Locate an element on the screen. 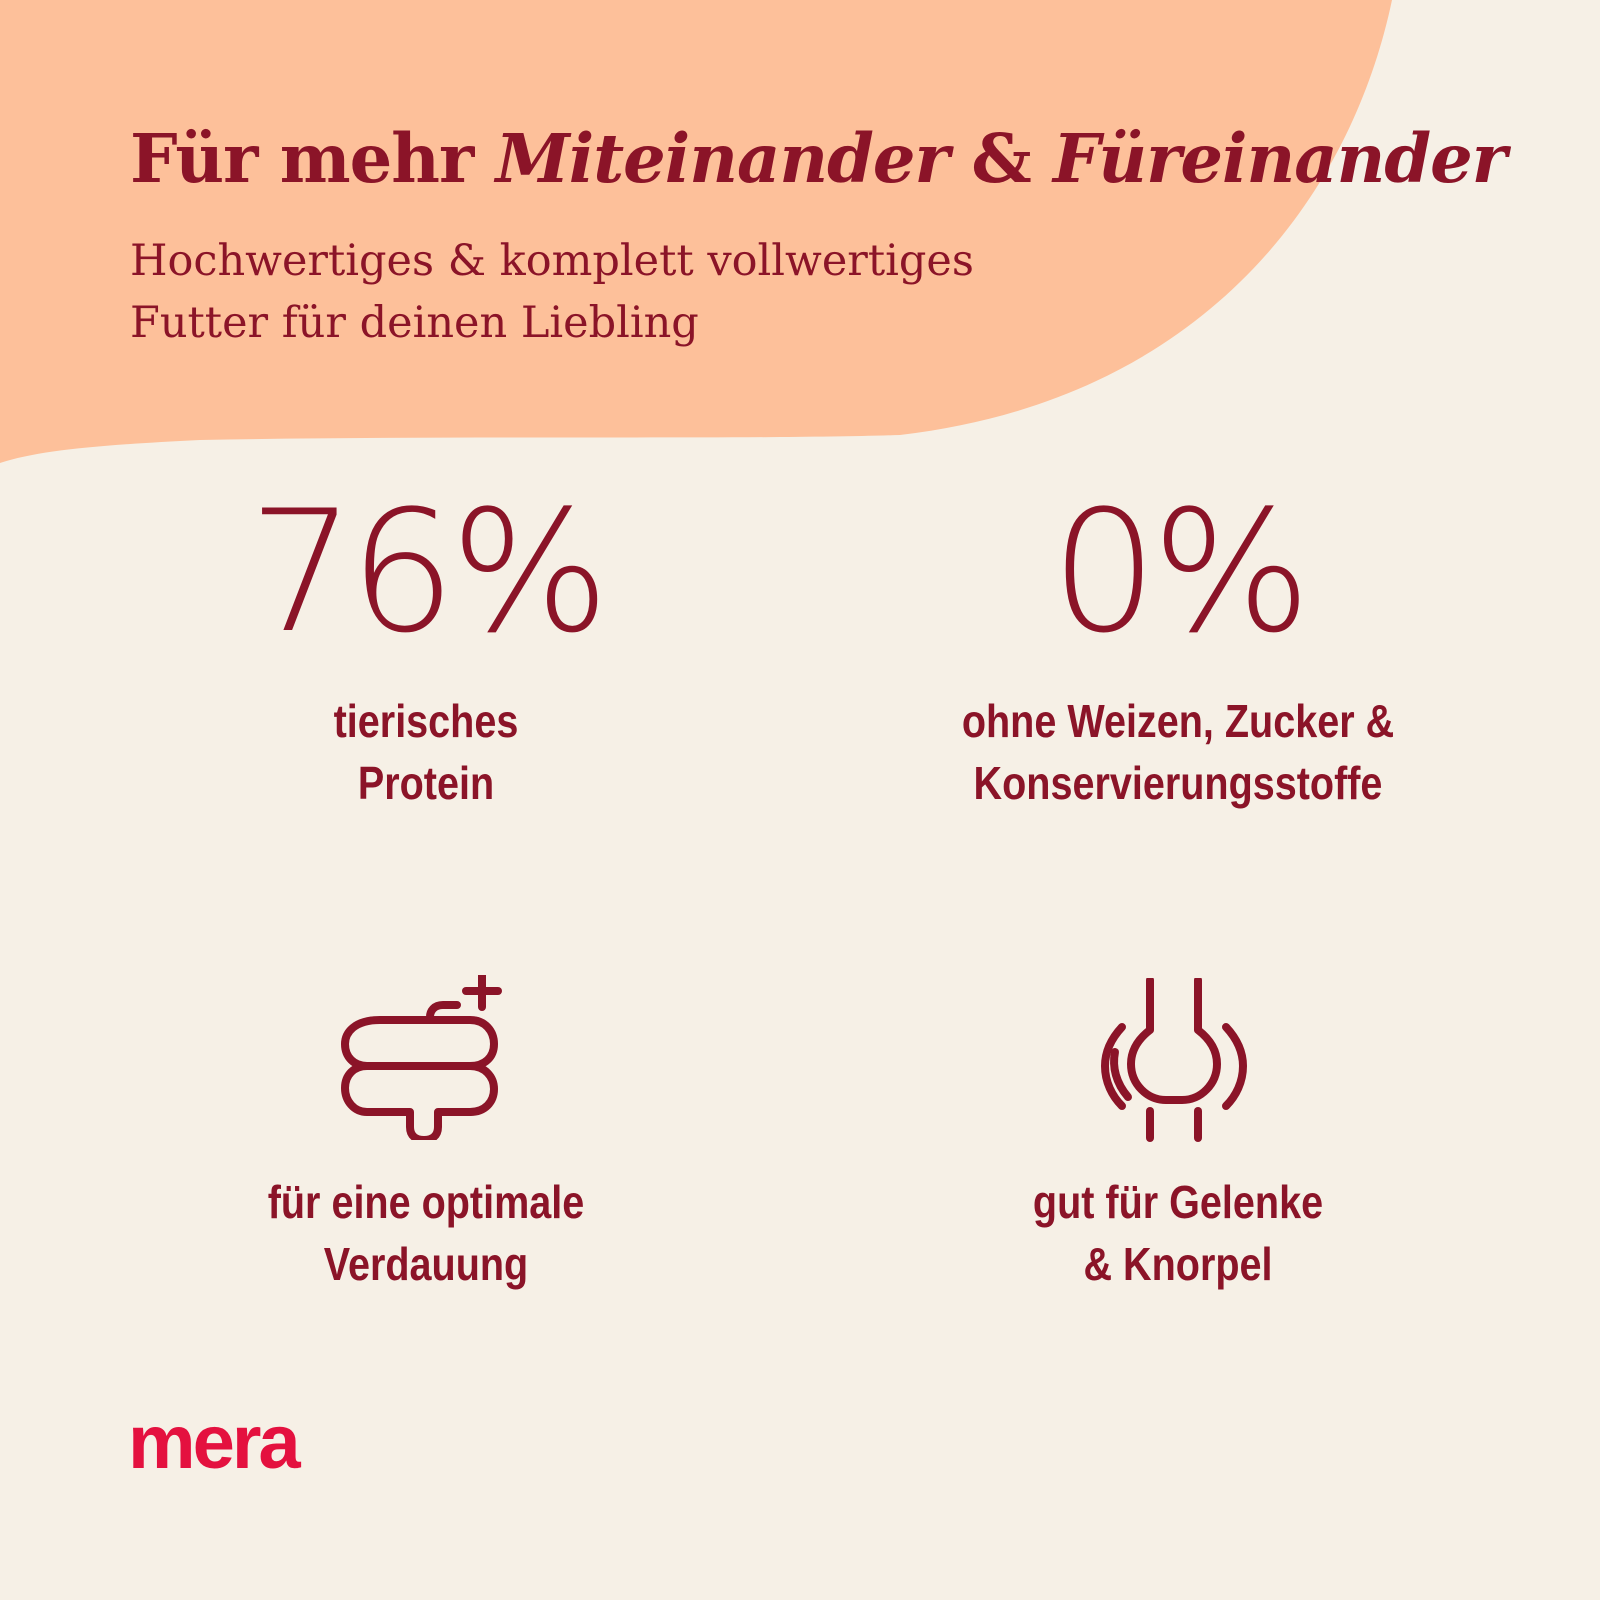  feature-caption-protein: tierisches Protein is located at coordinates (426, 752).